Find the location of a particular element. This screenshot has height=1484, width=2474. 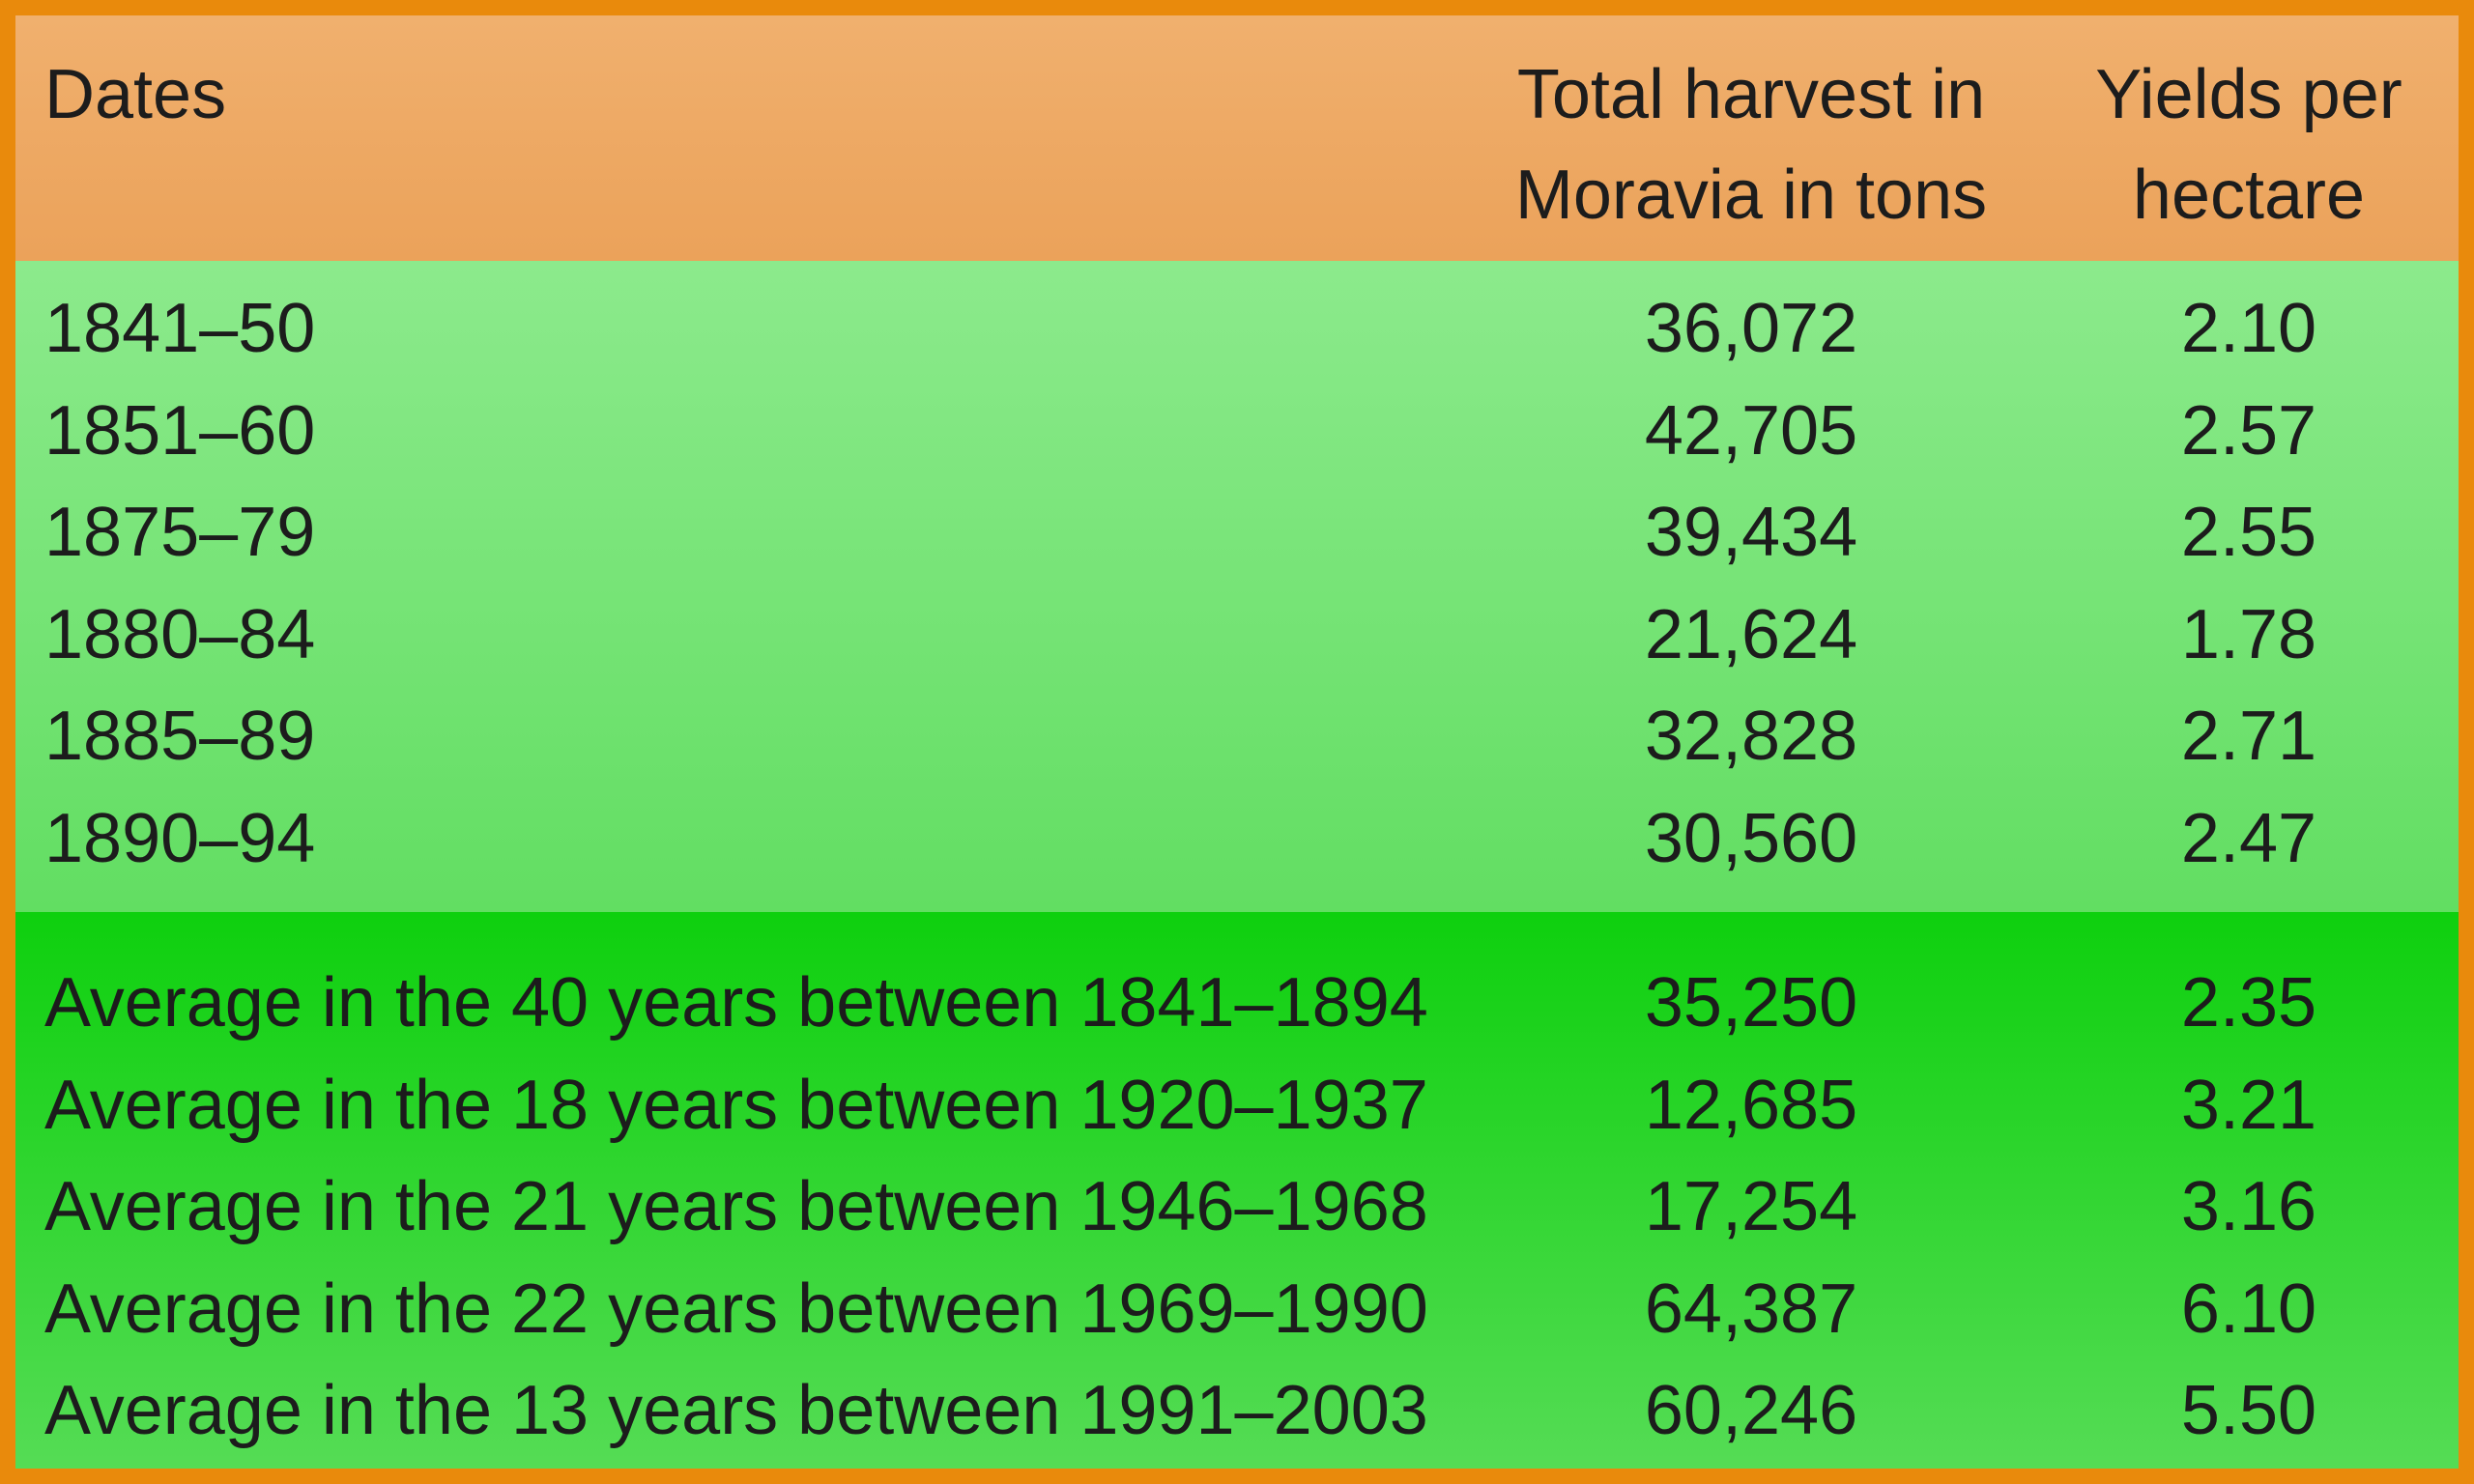

harvest-cell: 35,250 is located at coordinates (1751, 1003).